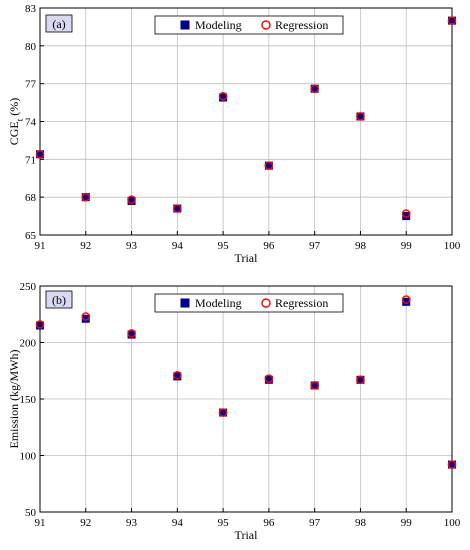  I want to click on modeling-point, so click(406, 216).